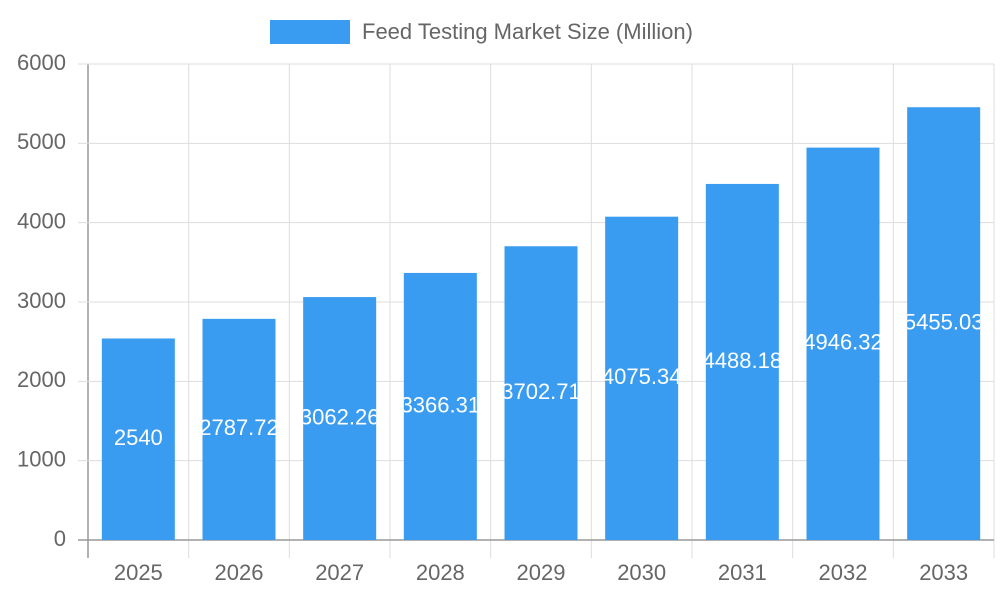  I want to click on x-tick-label: 2025, so click(138, 572).